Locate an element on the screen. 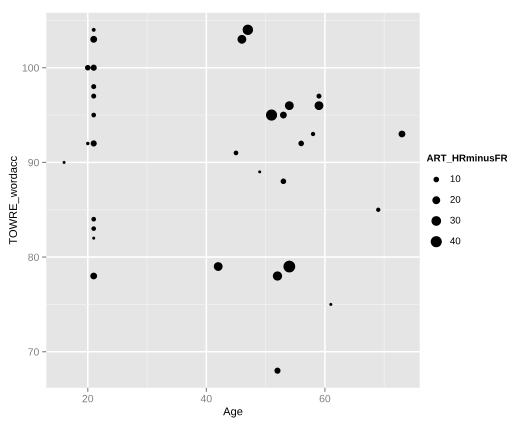  y-tick-label: 80 is located at coordinates (33, 257).